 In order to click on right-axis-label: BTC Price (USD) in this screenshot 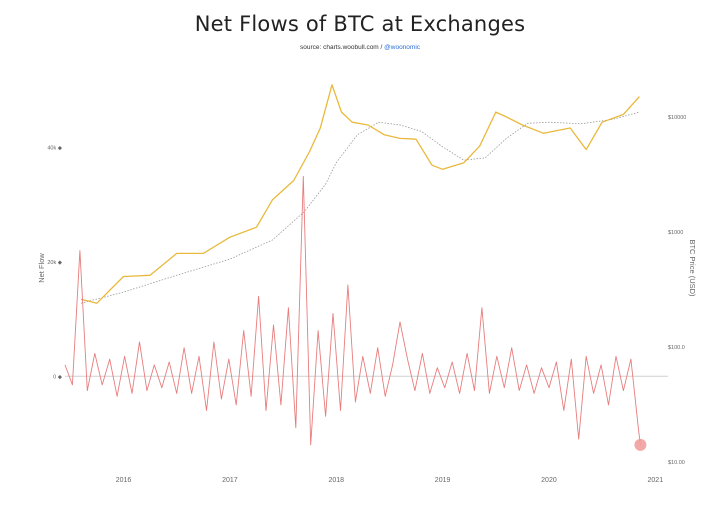, I will do `click(692, 268)`.